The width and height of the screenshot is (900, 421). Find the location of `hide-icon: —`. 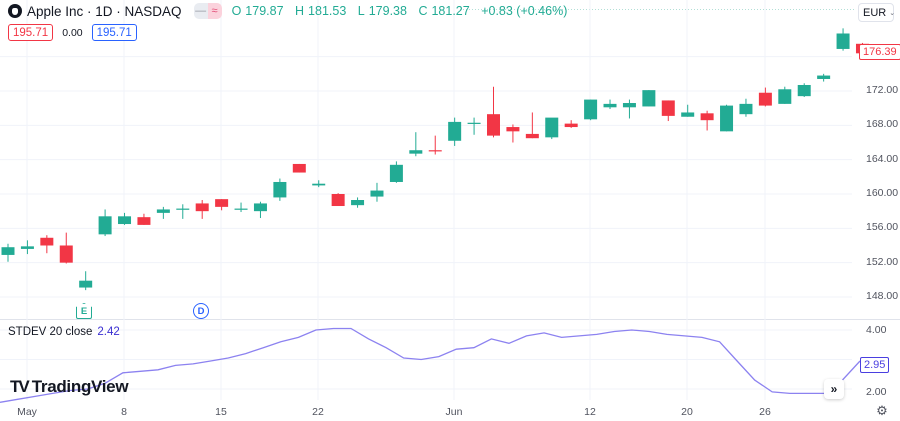

hide-icon: — is located at coordinates (200, 11).